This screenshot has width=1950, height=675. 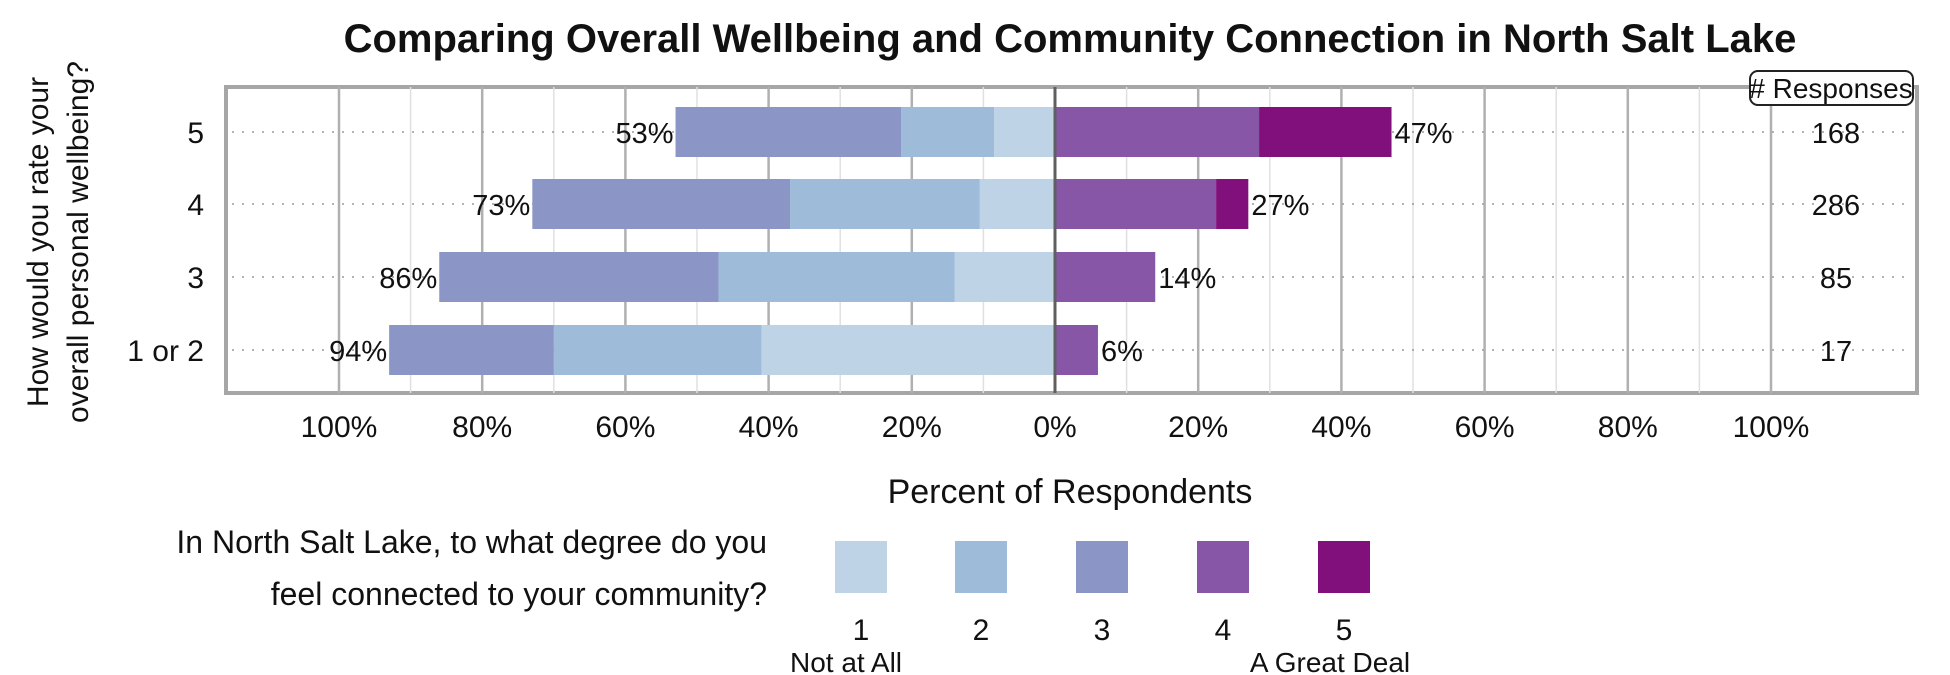 I want to click on right-total-label: 27%, so click(x=1280, y=206).